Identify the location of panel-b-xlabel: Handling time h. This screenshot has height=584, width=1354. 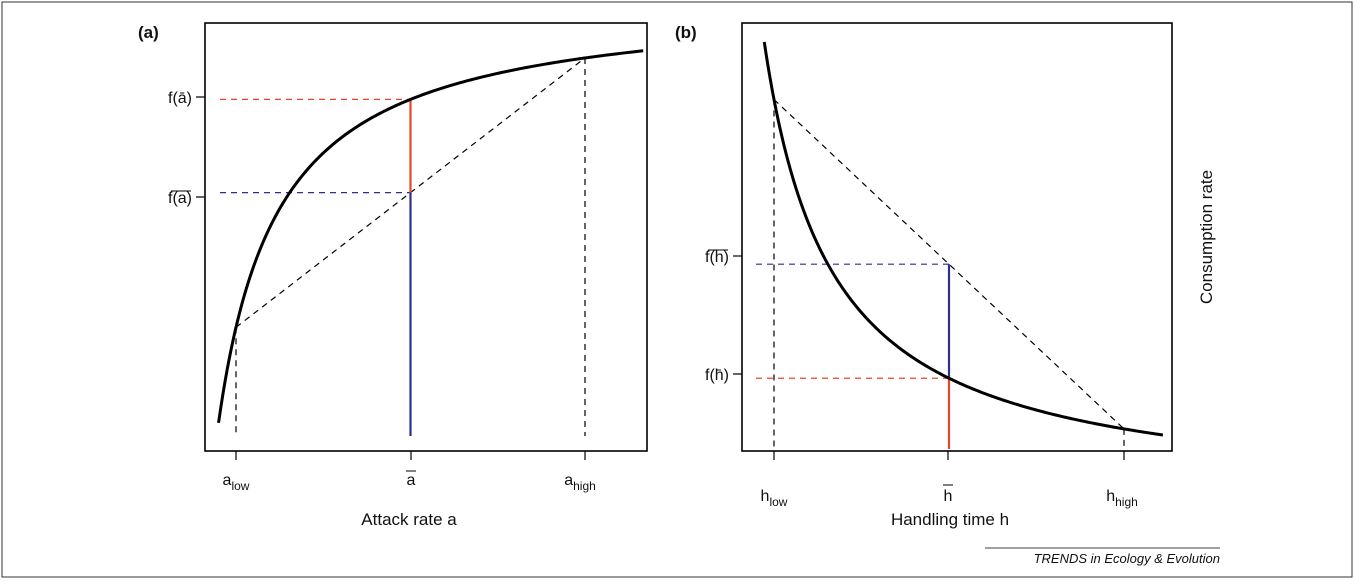
(950, 519).